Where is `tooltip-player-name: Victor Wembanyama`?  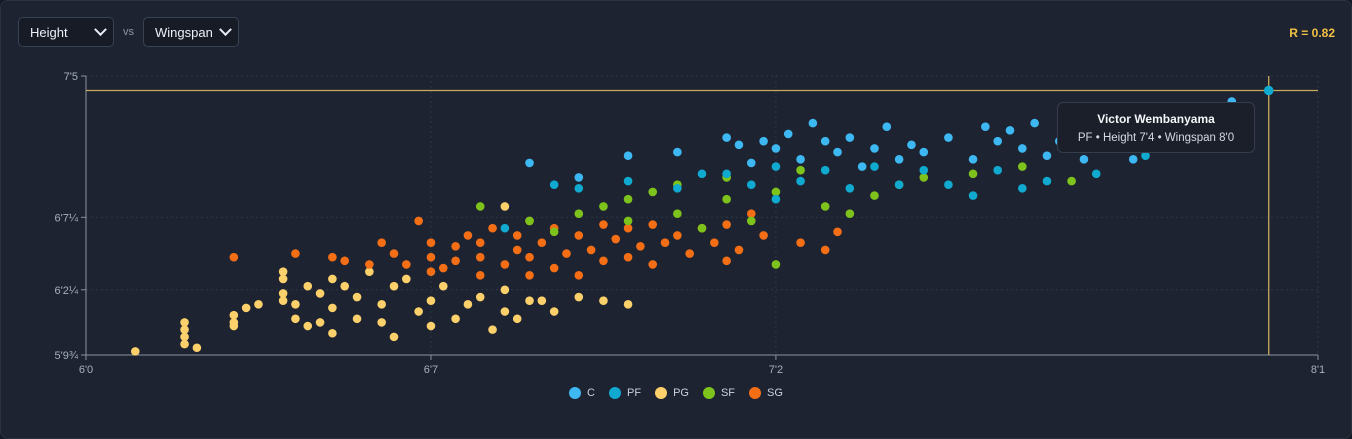
tooltip-player-name: Victor Wembanyama is located at coordinates (1156, 119).